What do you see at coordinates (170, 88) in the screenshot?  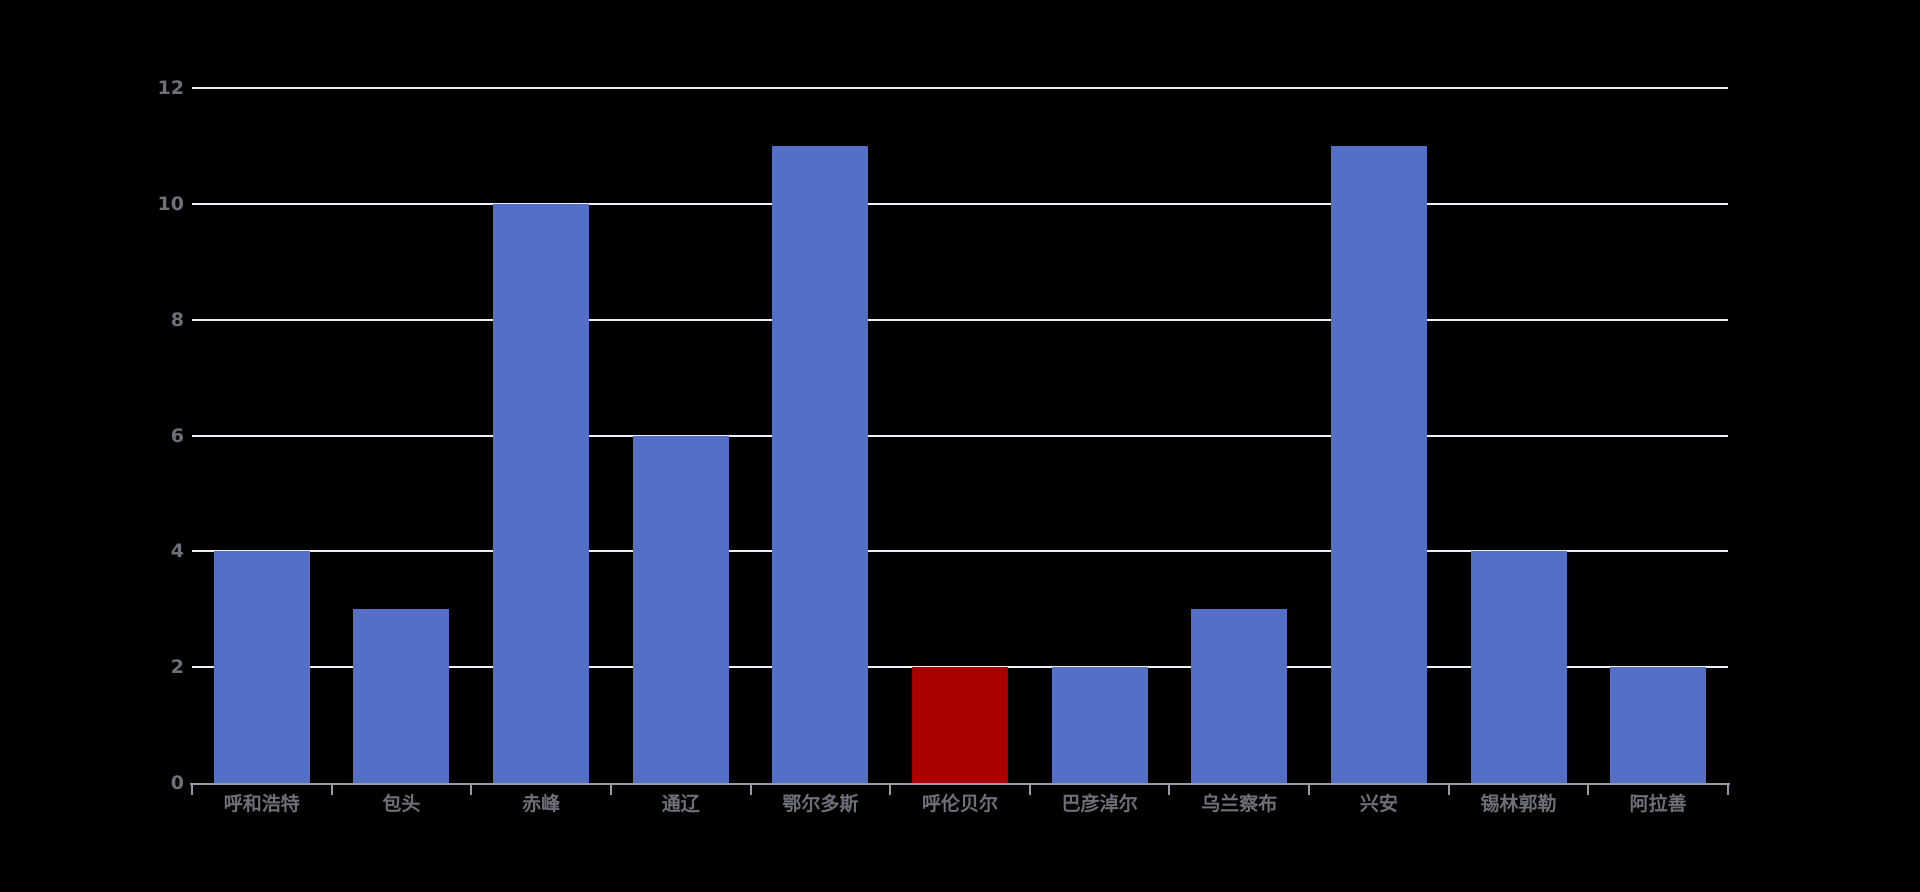 I see `y-tick-label-12: 12` at bounding box center [170, 88].